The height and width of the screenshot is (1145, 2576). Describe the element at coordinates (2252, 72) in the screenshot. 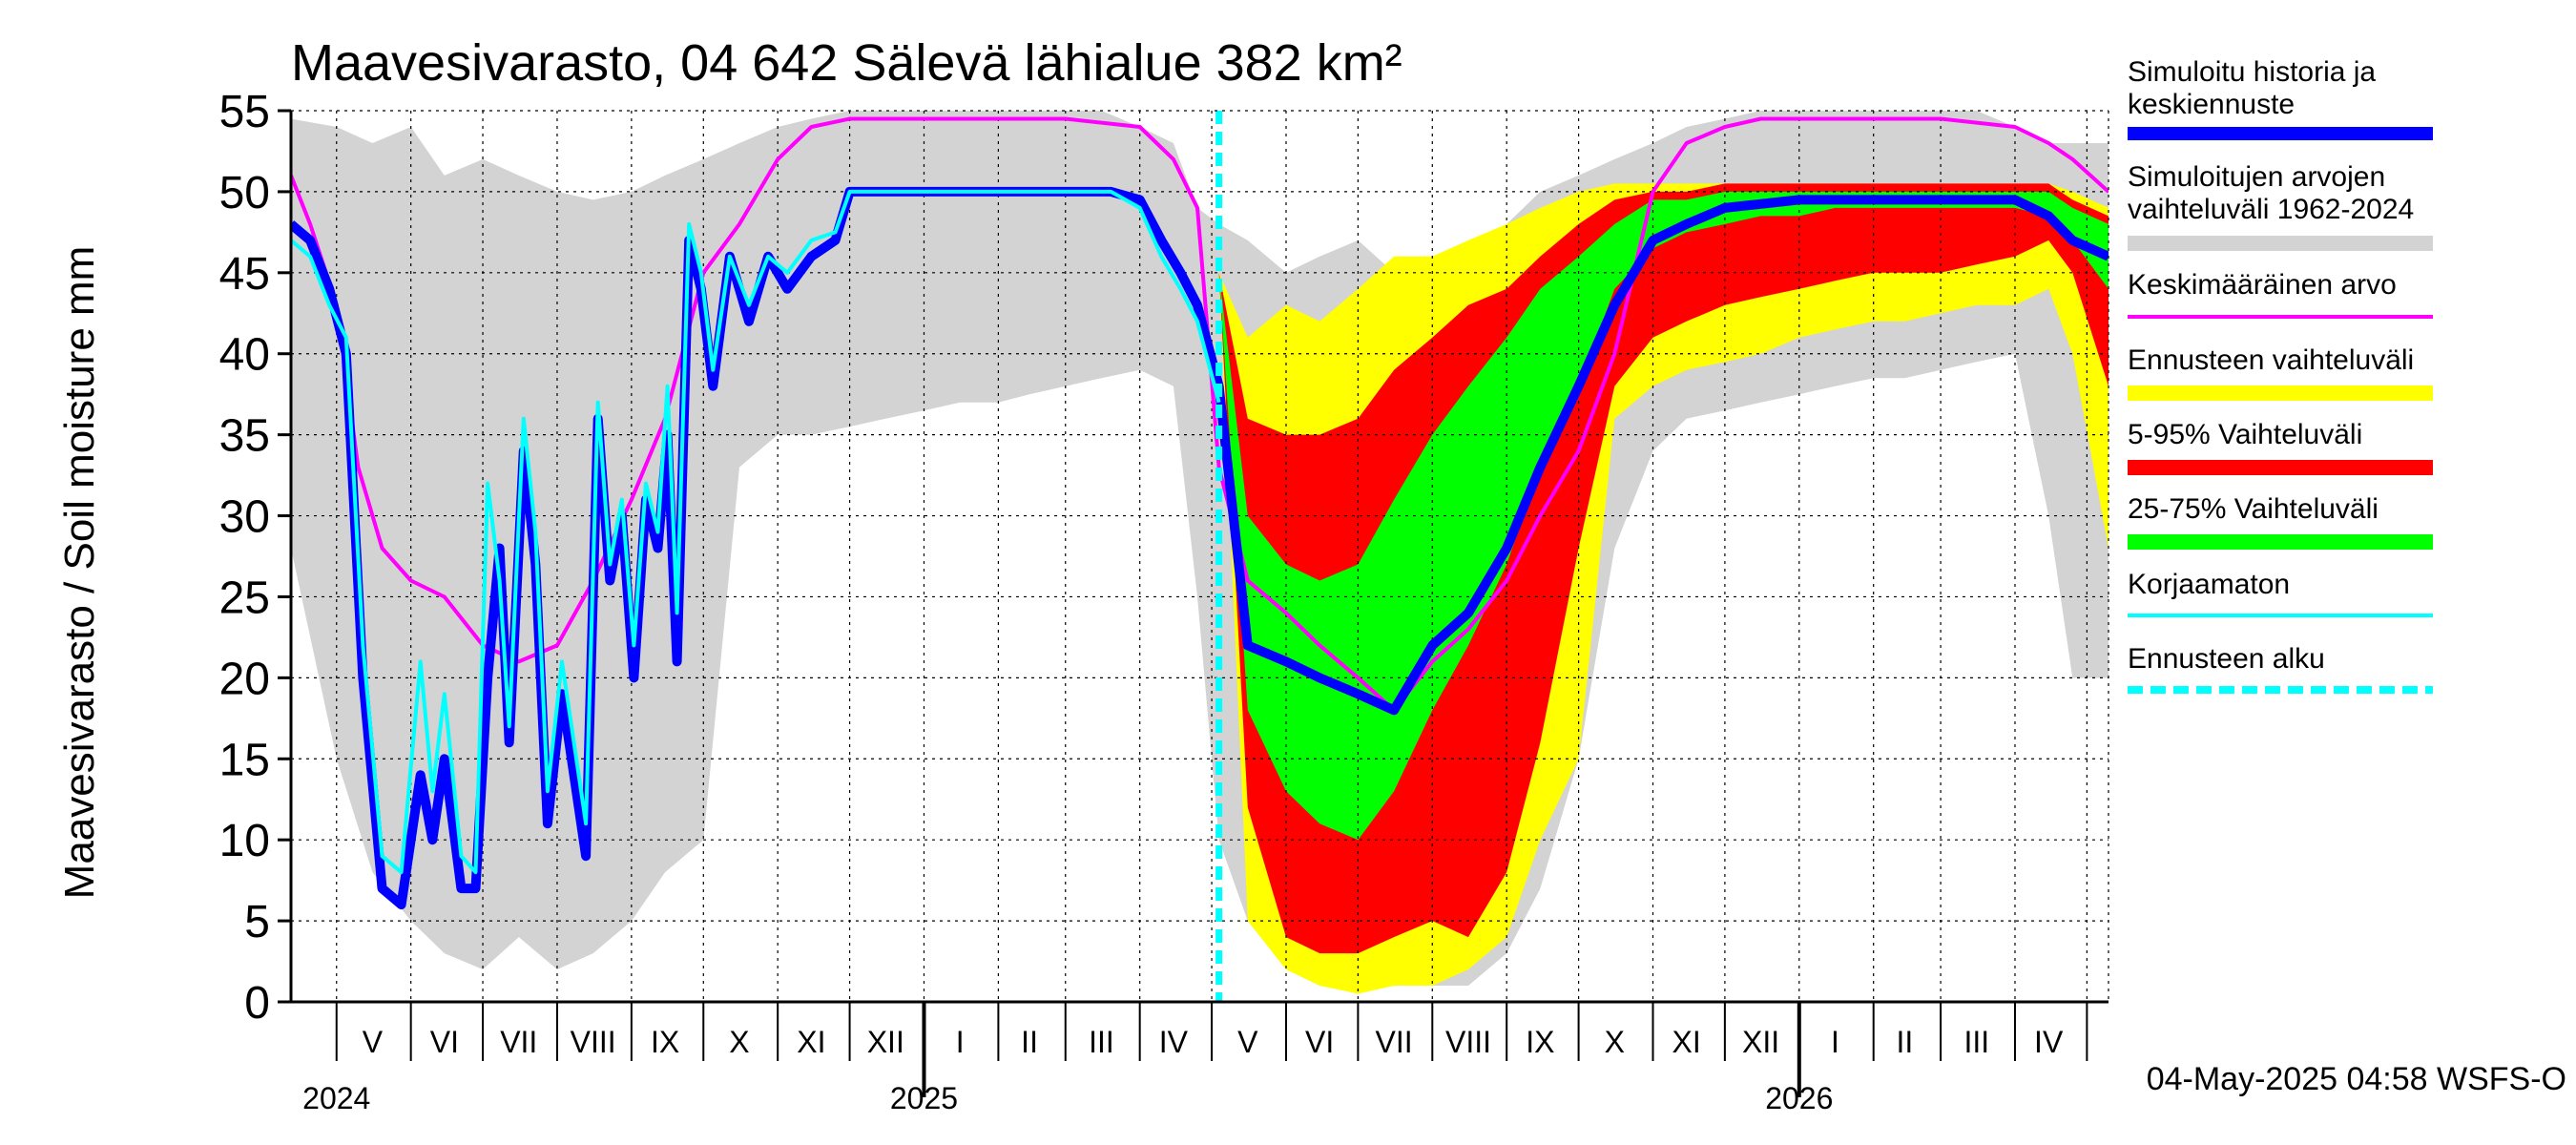

I see `legend-label: Simuloitu historia ja` at that location.